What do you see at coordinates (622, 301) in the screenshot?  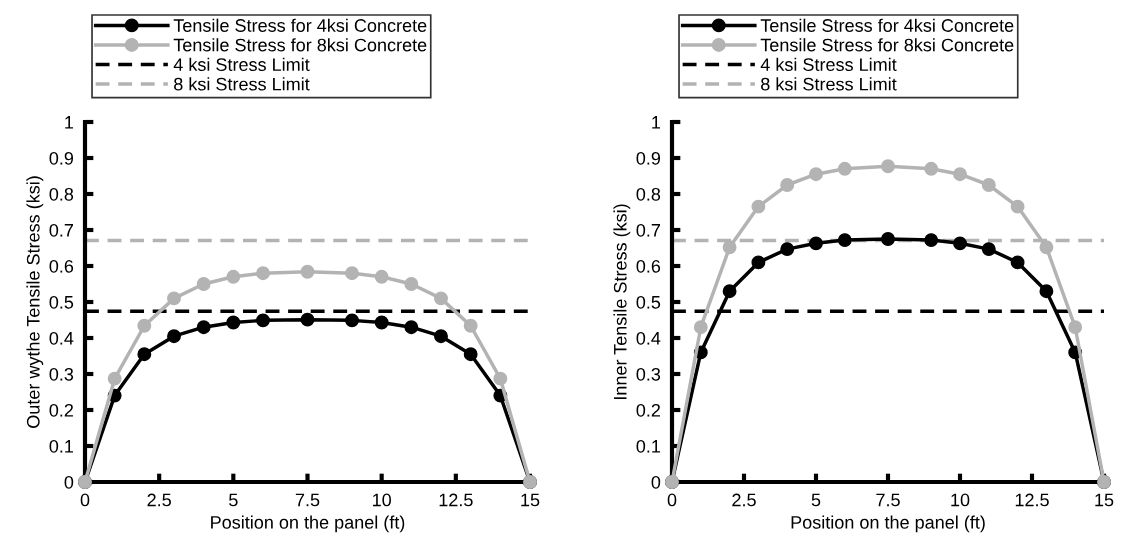 I see `y-axis-title: Inner Tensile Stress (ksi)` at bounding box center [622, 301].